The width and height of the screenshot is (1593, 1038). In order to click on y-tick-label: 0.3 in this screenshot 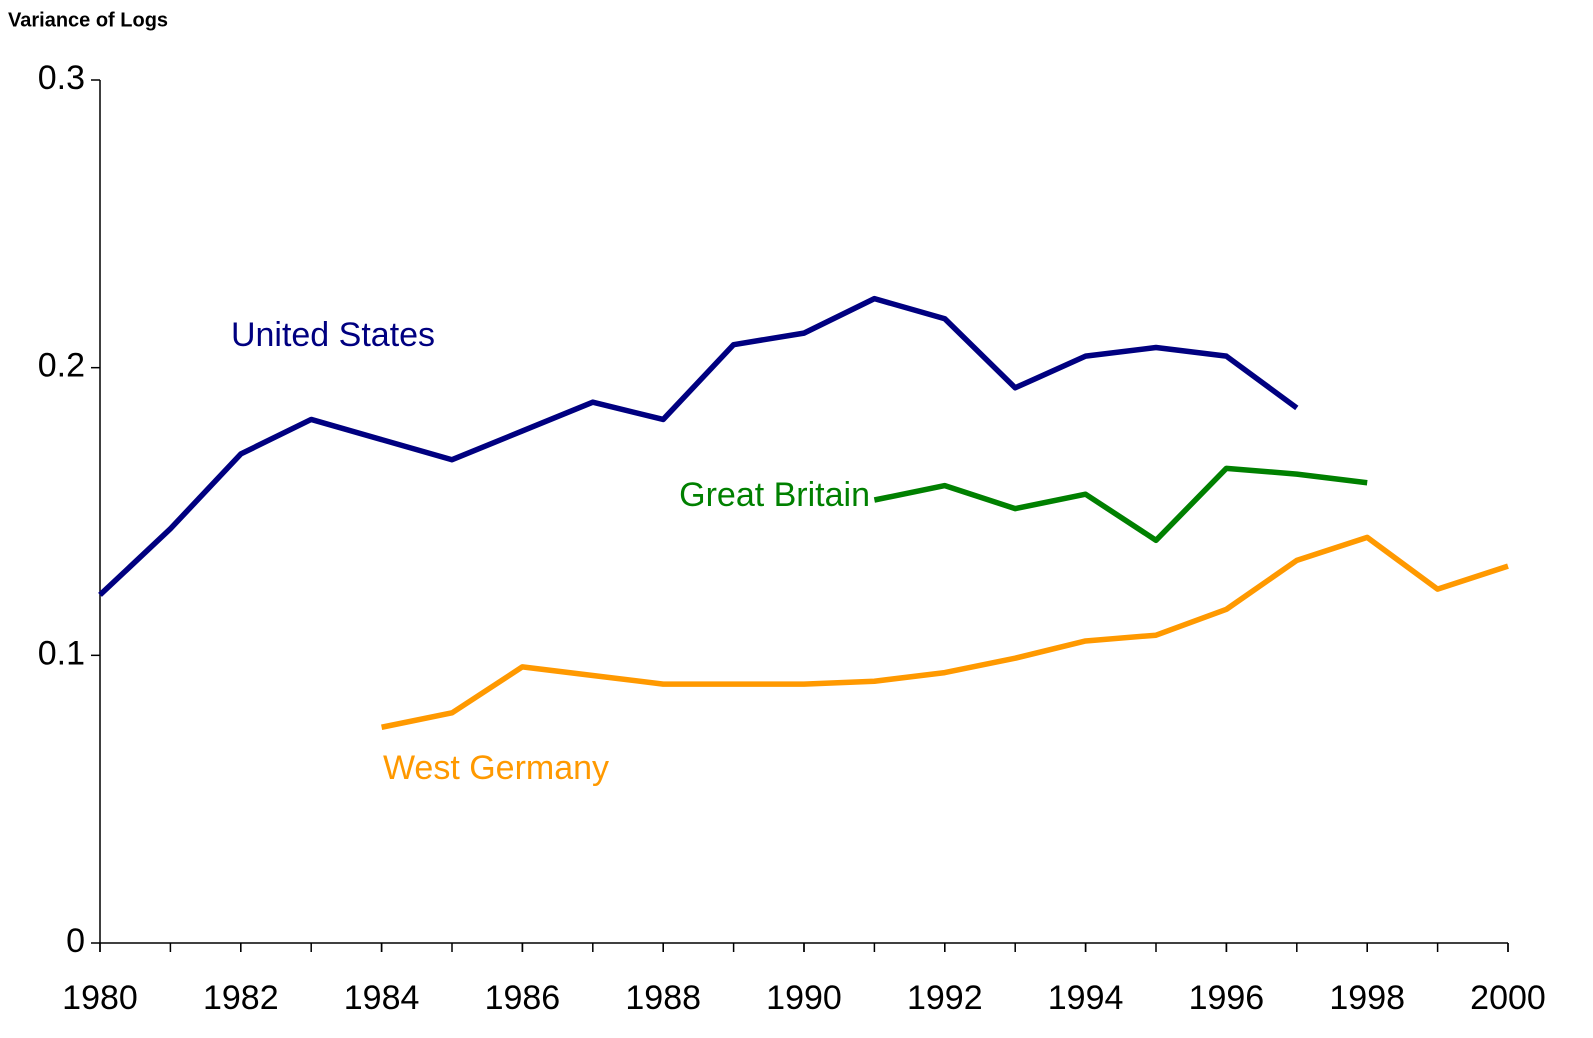, I will do `click(61, 78)`.